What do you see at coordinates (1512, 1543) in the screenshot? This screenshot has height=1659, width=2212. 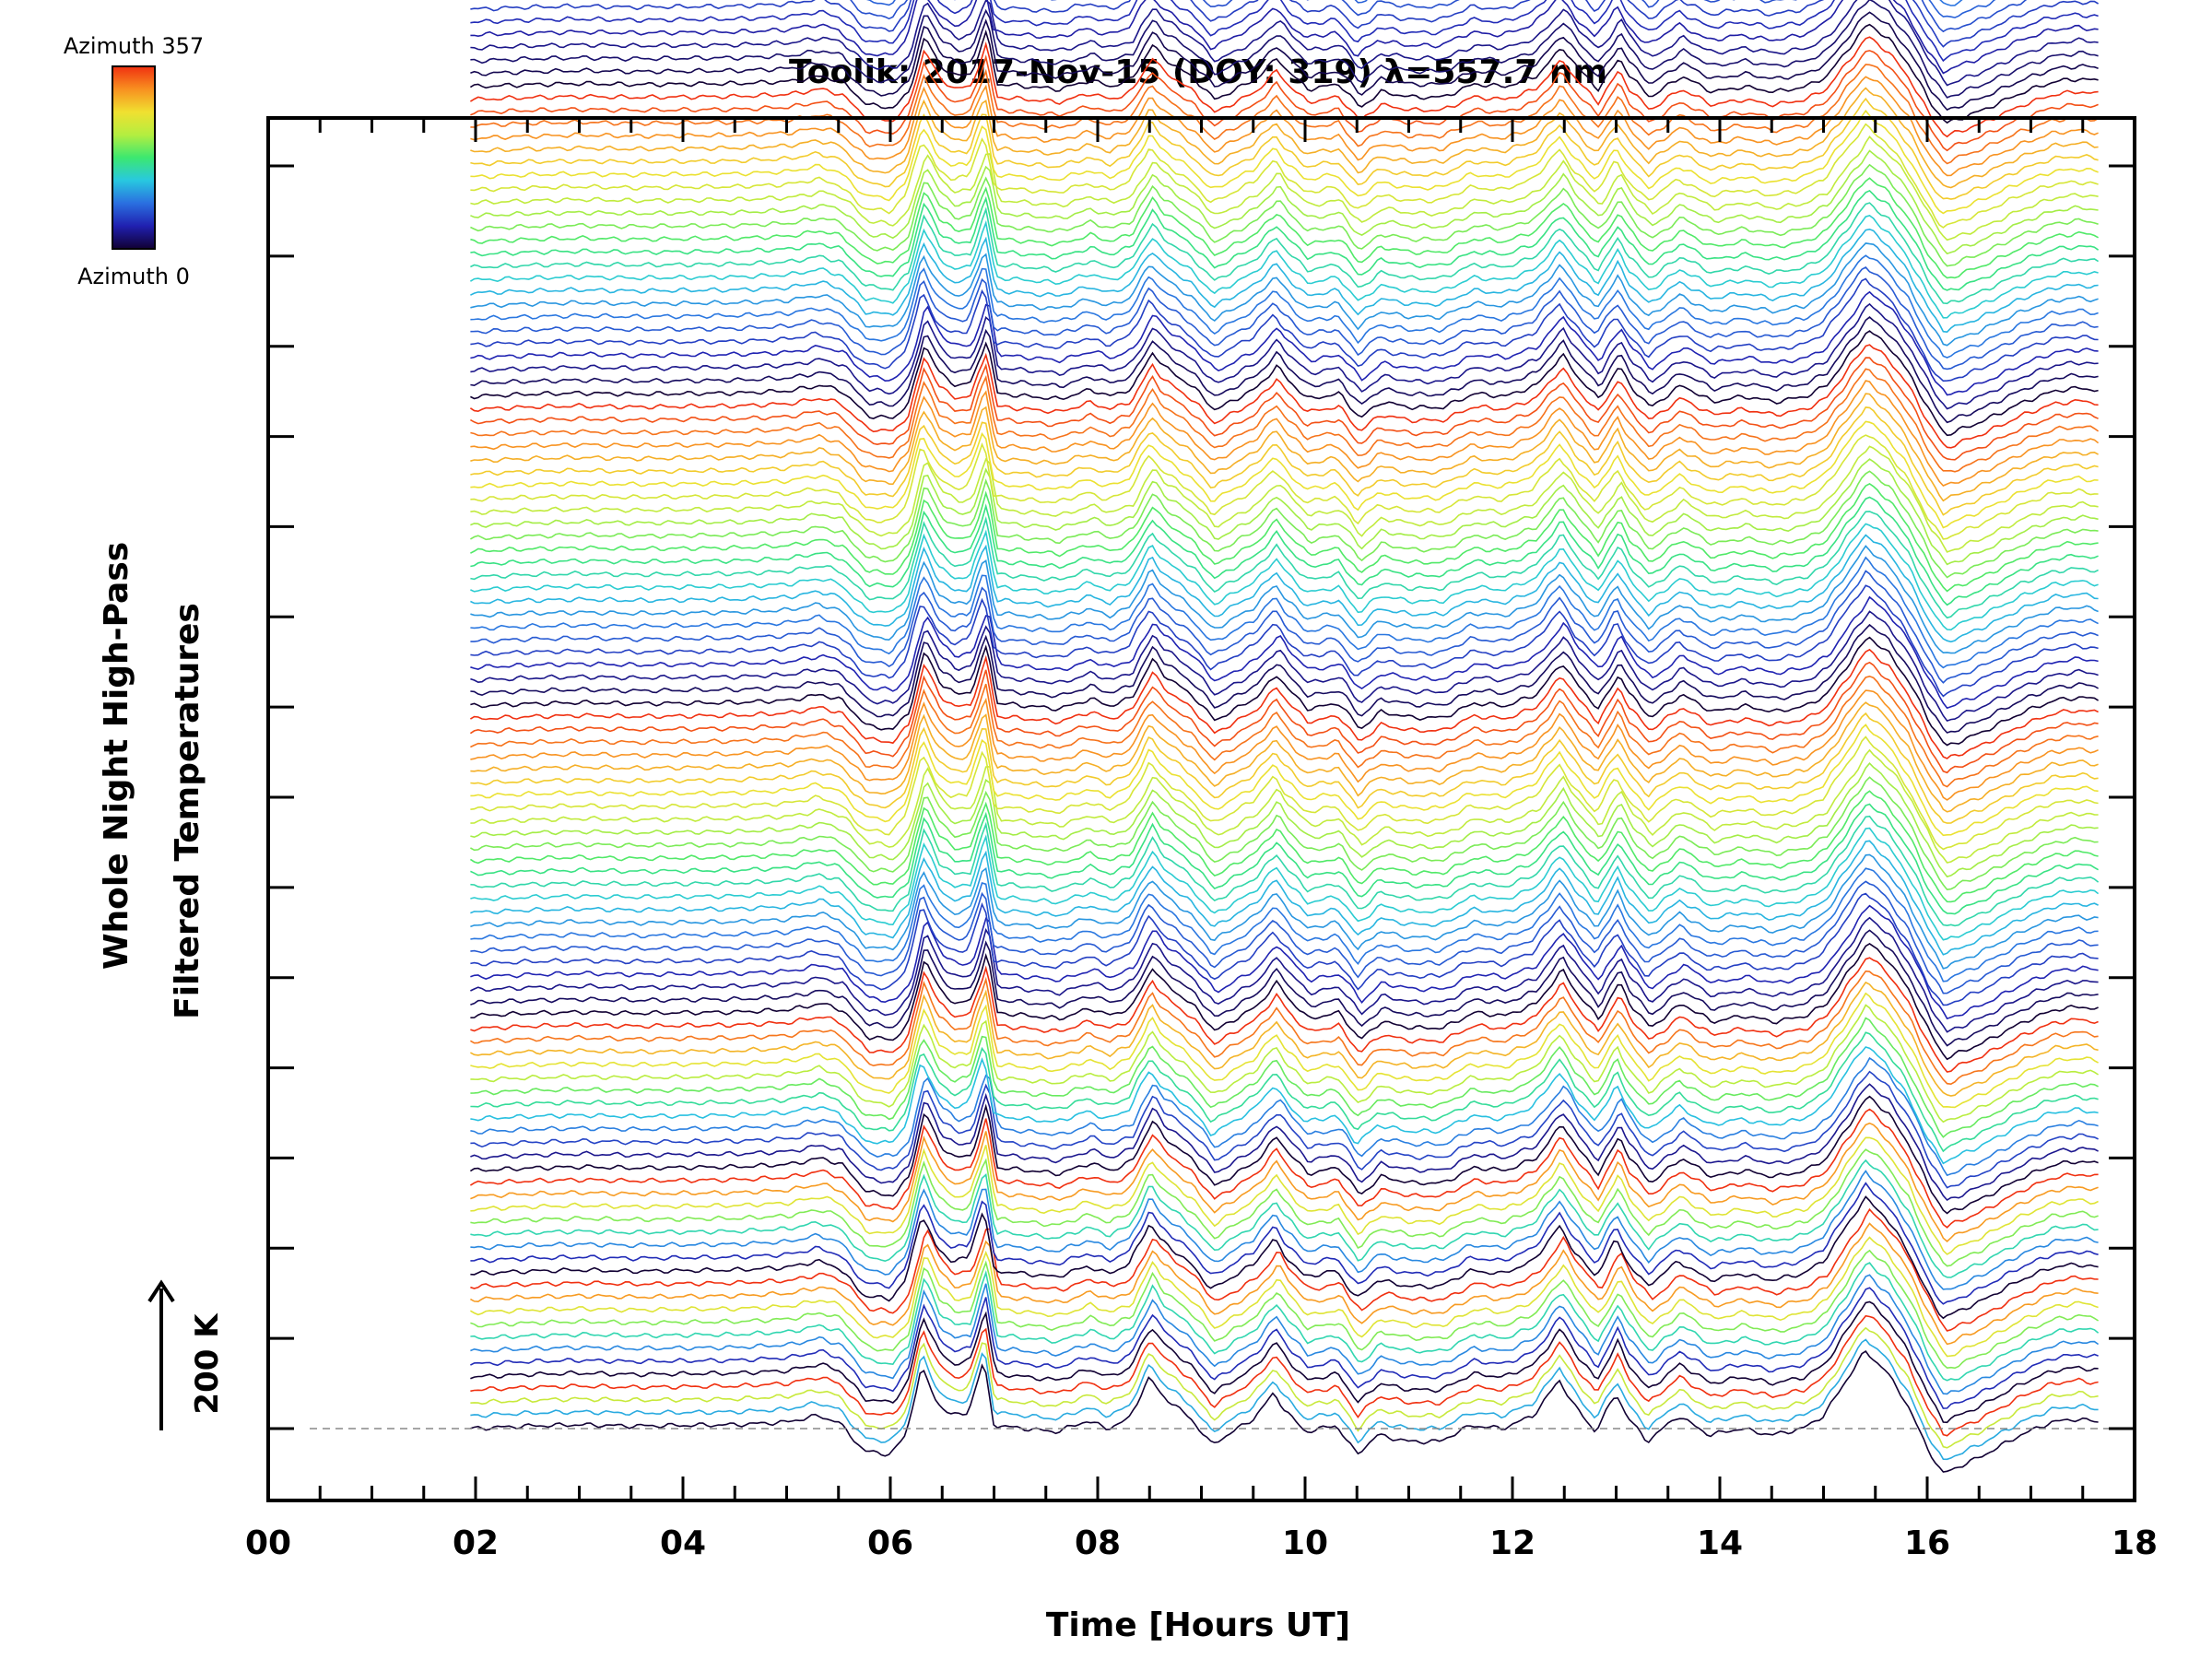 I see `x-tick-label: 12` at bounding box center [1512, 1543].